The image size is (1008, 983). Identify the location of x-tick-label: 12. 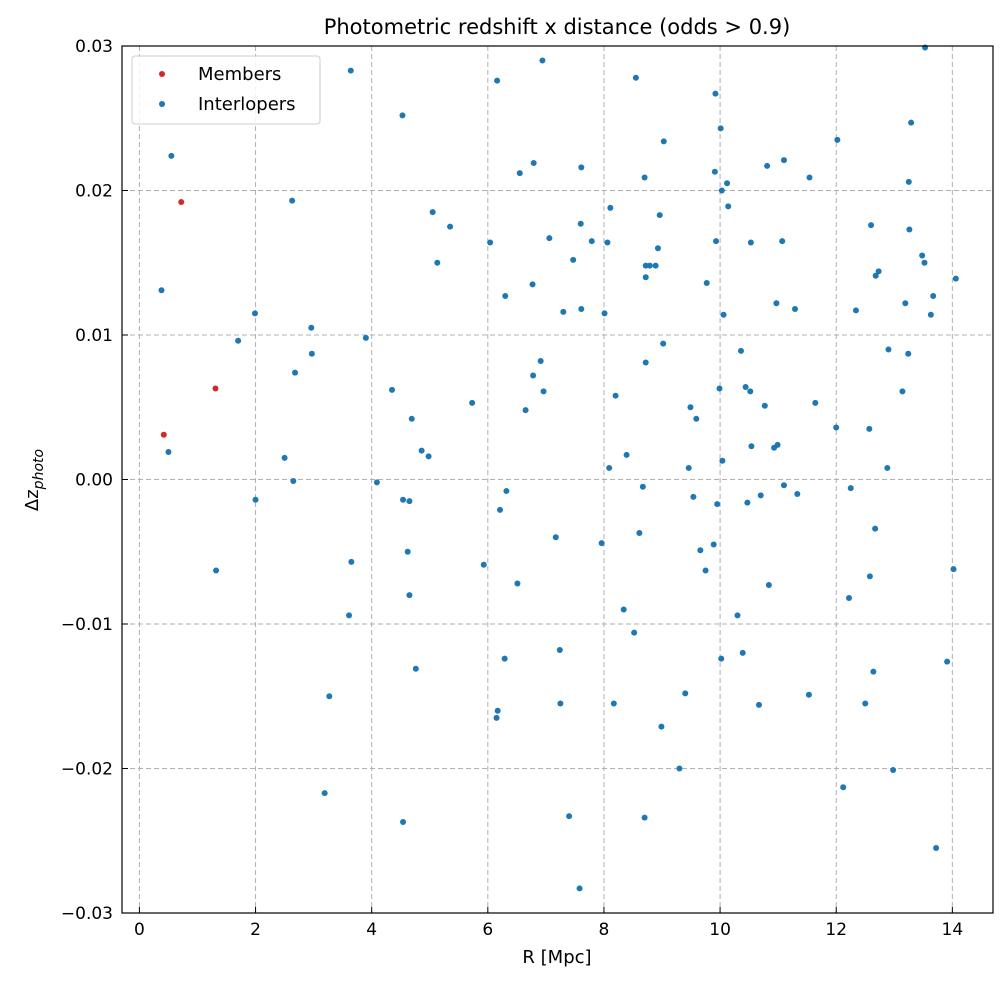
(836, 930).